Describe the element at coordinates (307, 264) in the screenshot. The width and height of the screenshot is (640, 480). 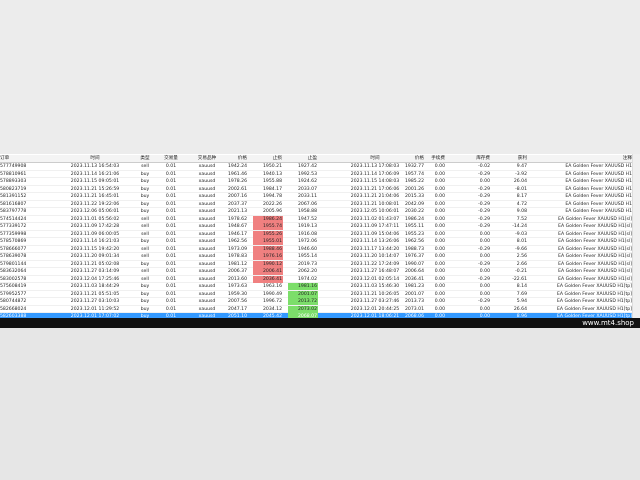
I see `table-cell: 2019.73` at that location.